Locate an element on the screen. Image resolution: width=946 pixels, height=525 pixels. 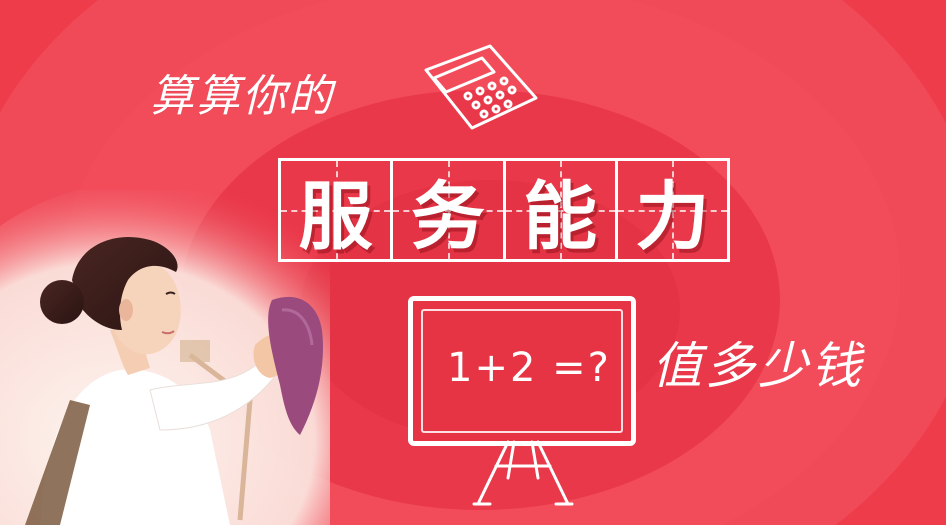
easel-stand-icon is located at coordinates (523, 473).